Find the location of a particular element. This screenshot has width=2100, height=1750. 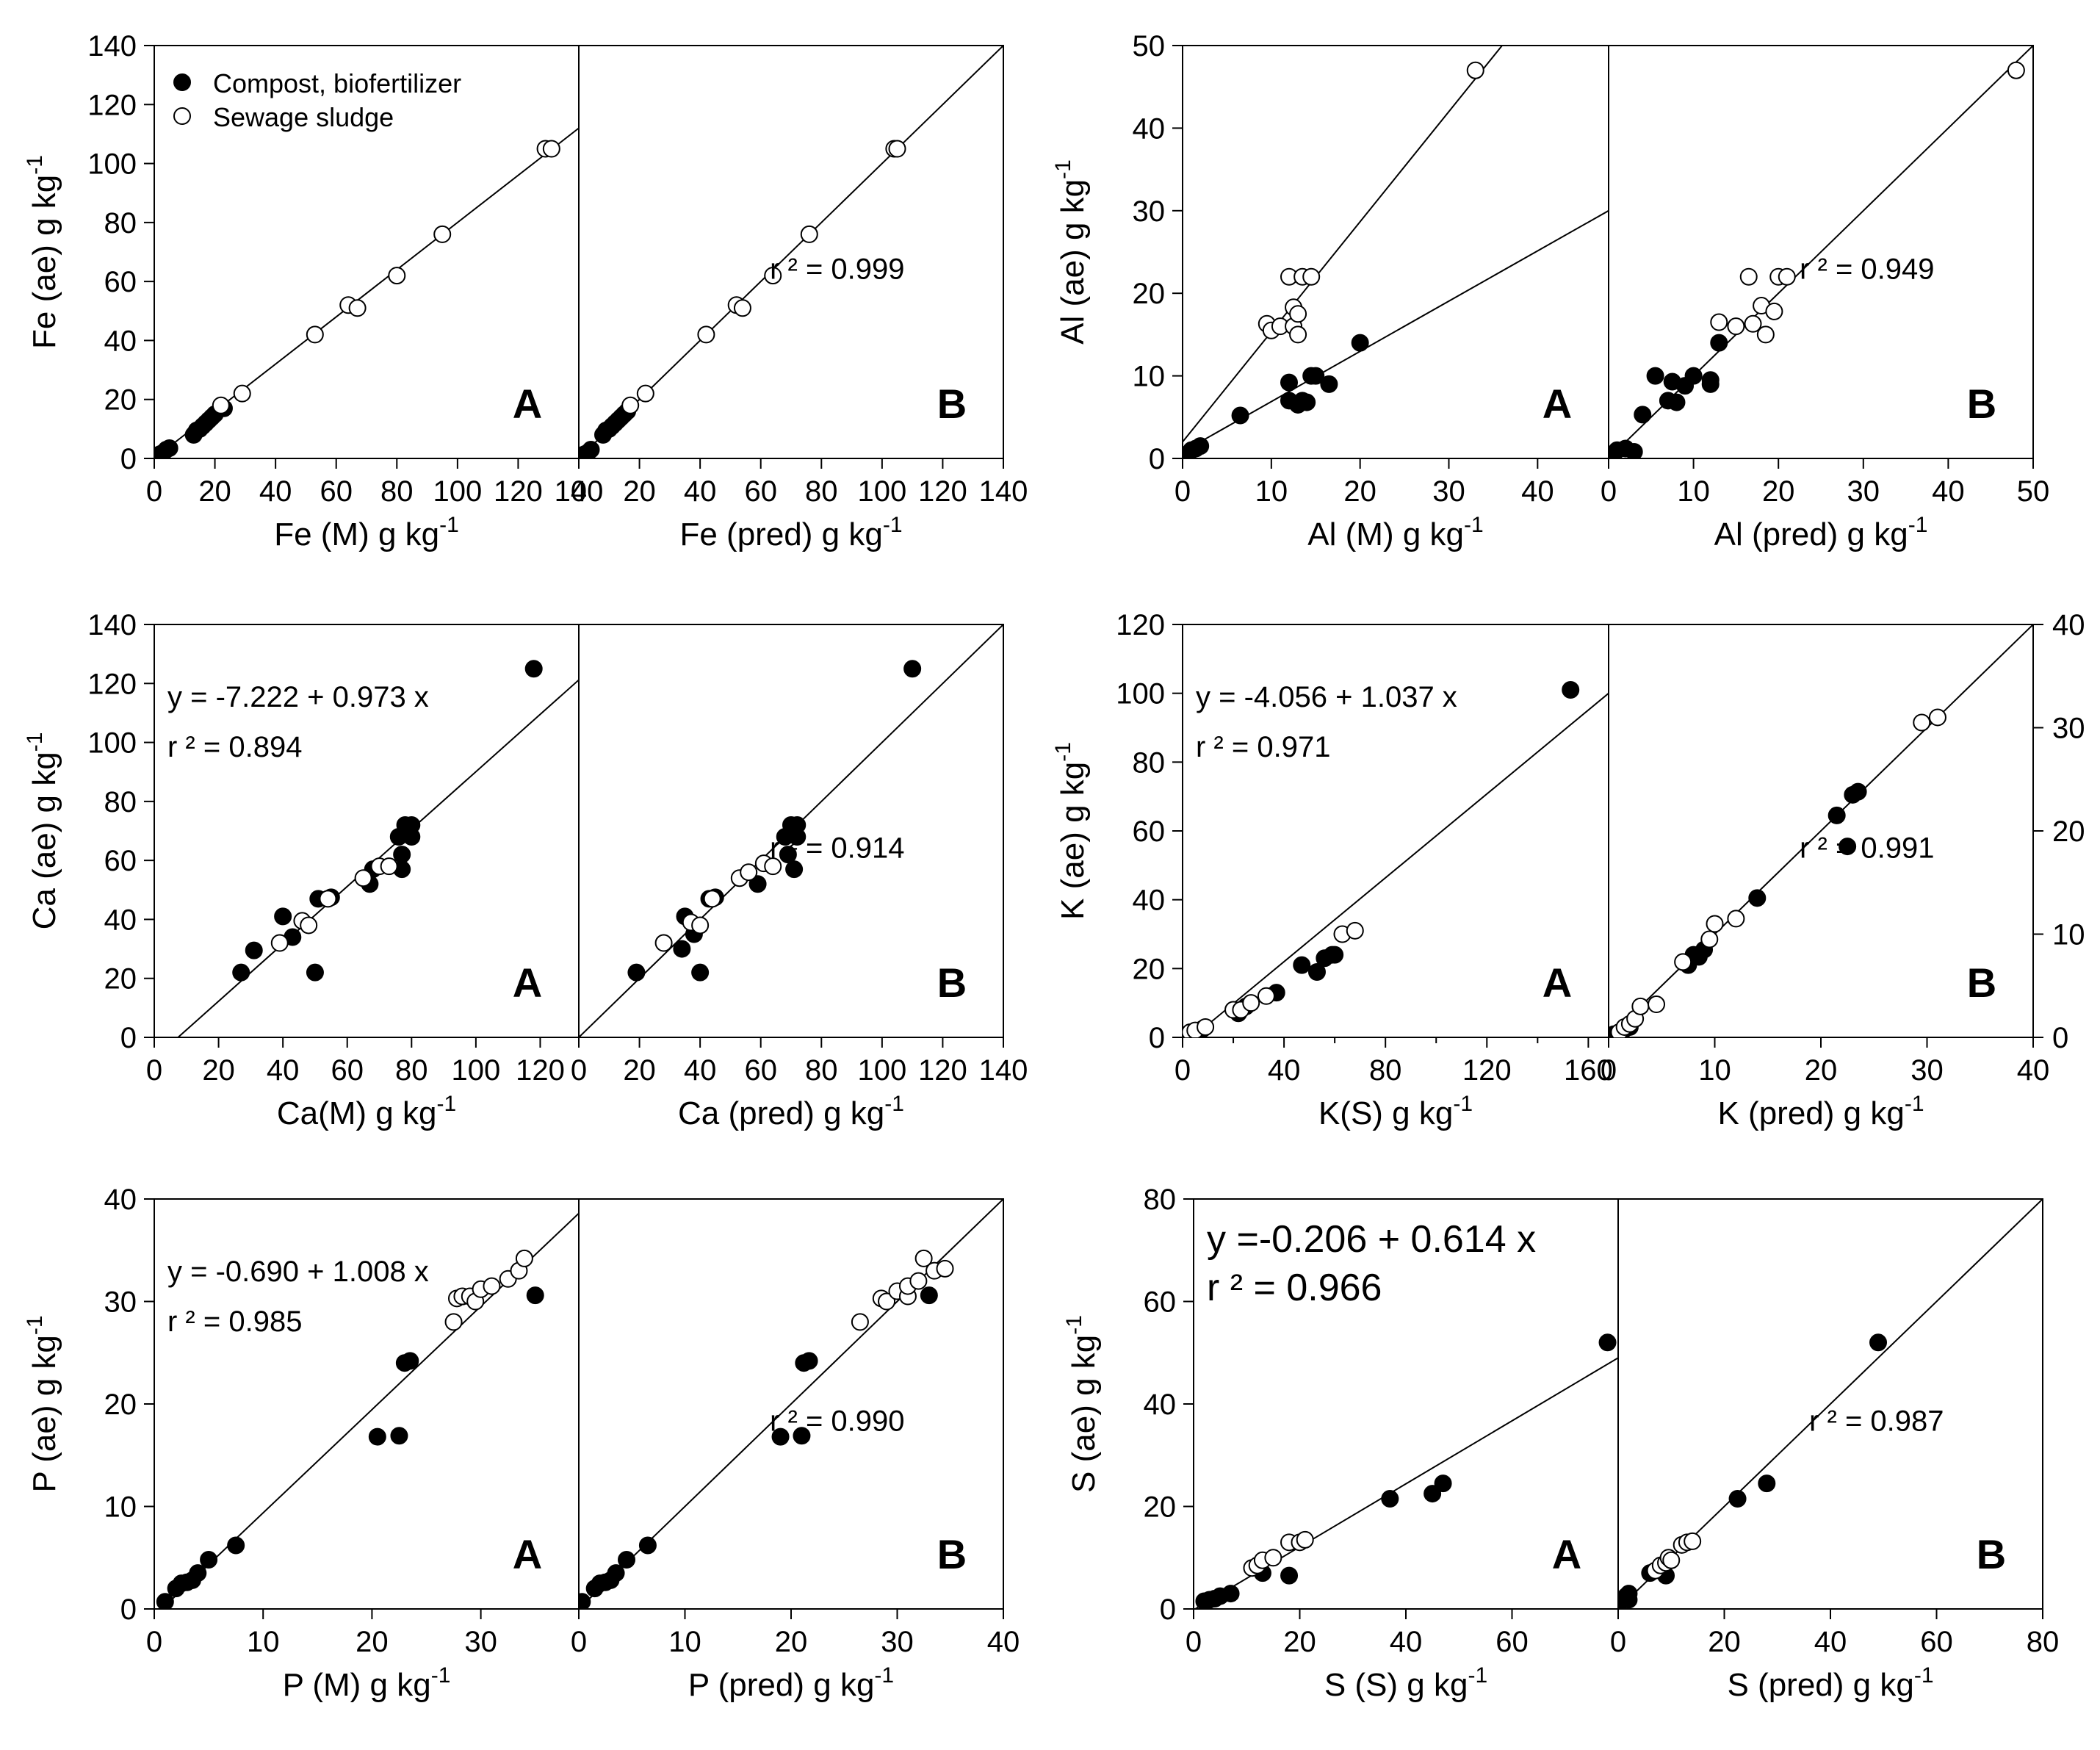

y-tick-label: 0 is located at coordinates (1157, 459).